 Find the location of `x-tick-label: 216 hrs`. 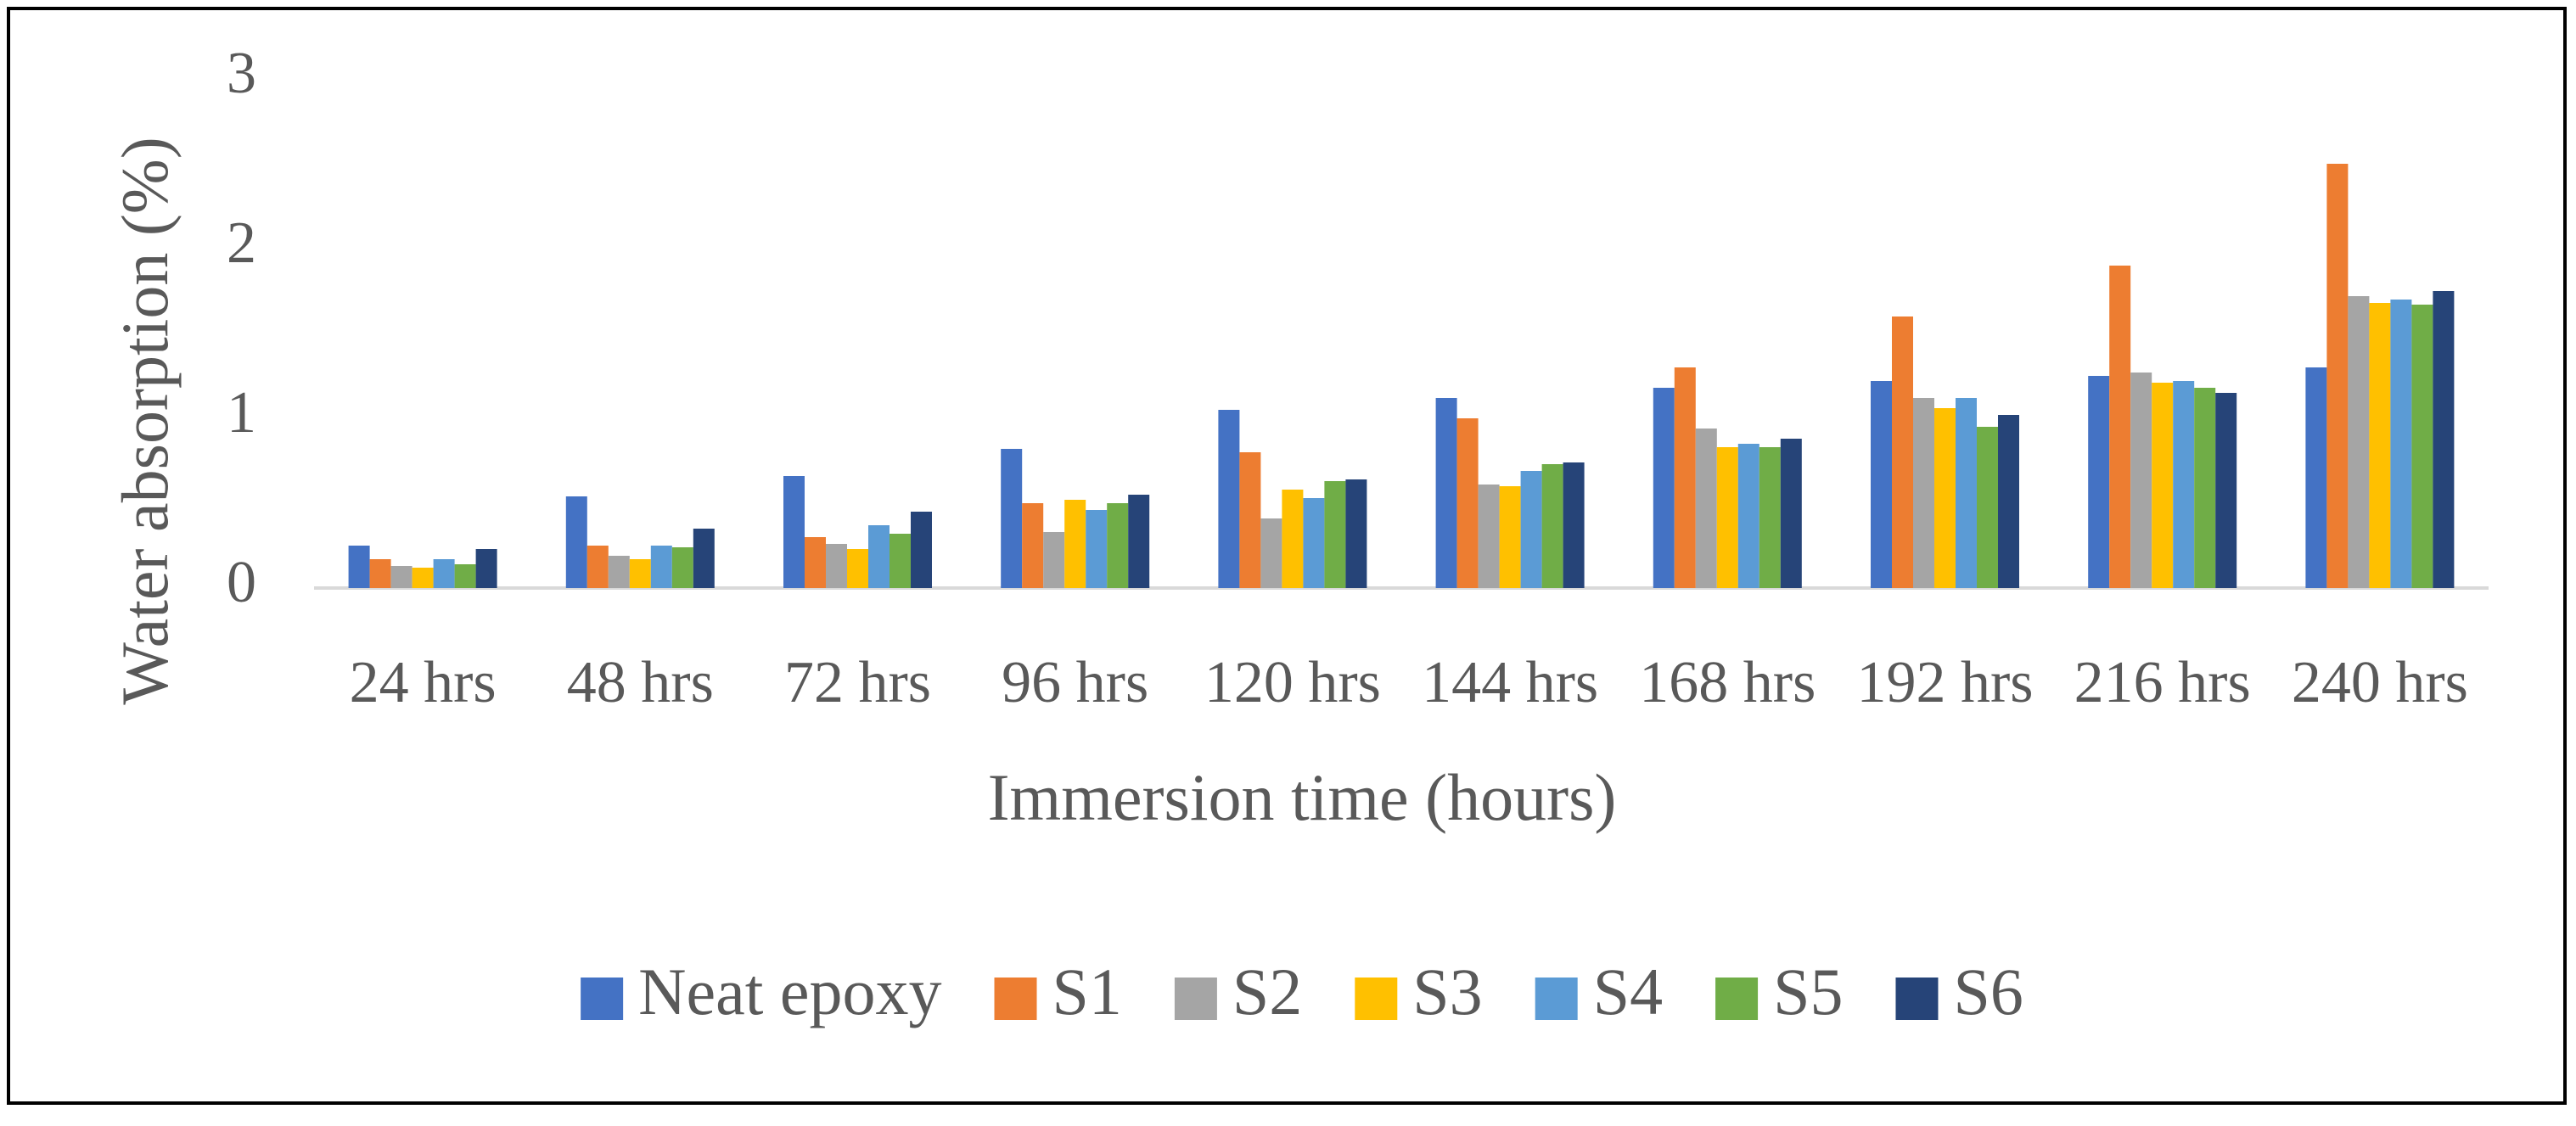

x-tick-label: 216 hrs is located at coordinates (2162, 682).